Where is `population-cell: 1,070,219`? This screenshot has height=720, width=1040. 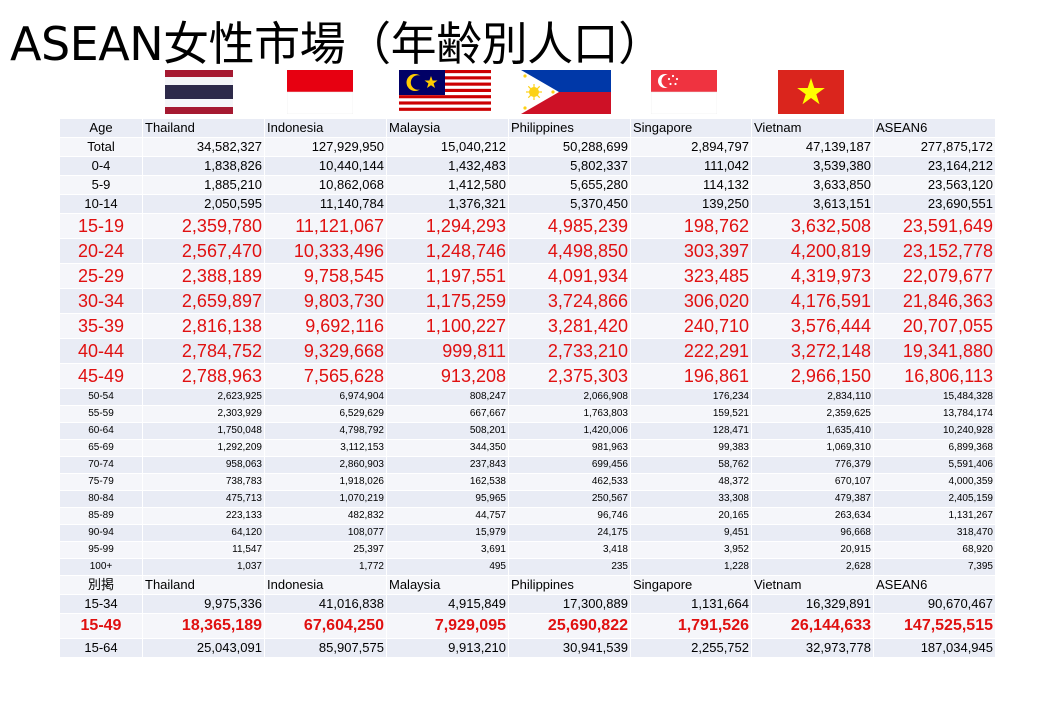
population-cell: 1,070,219 is located at coordinates (325, 499).